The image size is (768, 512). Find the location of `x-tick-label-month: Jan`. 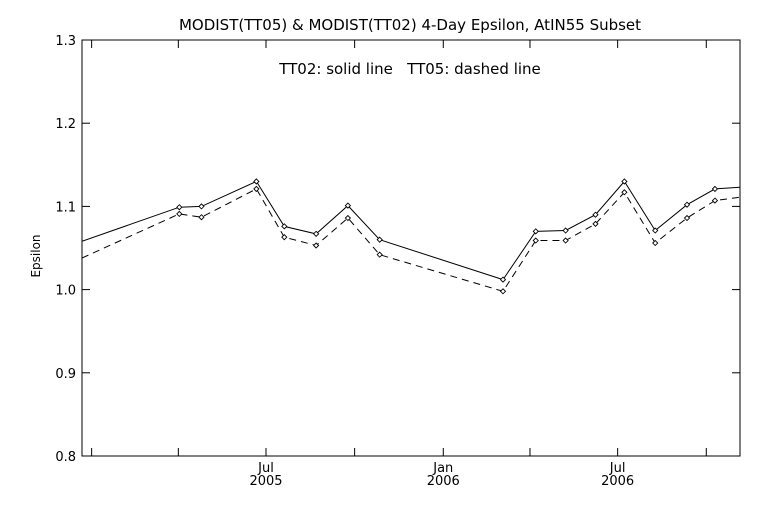

x-tick-label-month: Jan is located at coordinates (442, 468).